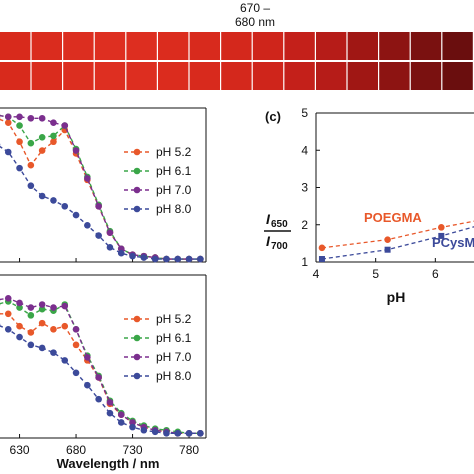  I want to click on y-tick-label: 3, so click(304, 188).